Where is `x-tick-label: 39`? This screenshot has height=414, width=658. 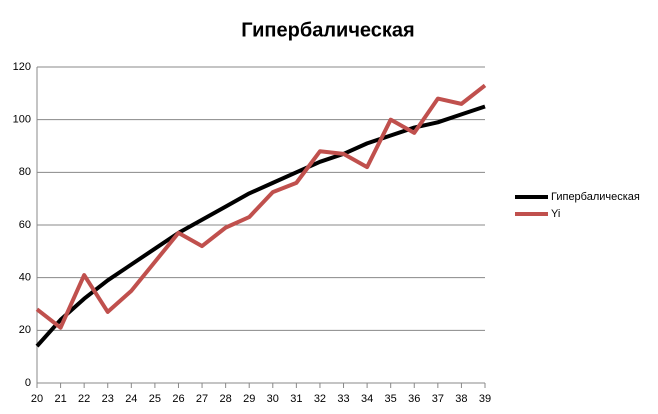
x-tick-label: 39 is located at coordinates (485, 399).